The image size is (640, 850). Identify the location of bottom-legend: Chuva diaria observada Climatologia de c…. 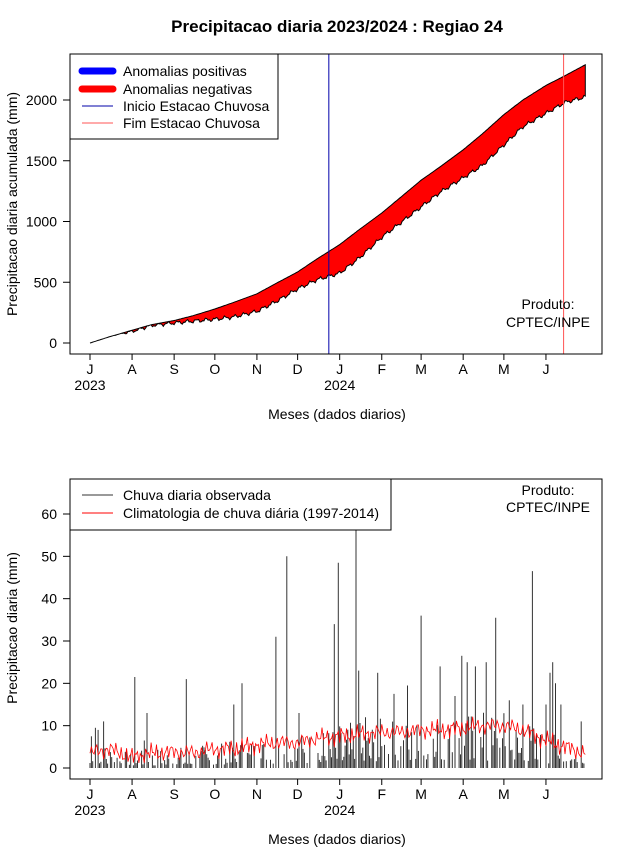
(230, 504).